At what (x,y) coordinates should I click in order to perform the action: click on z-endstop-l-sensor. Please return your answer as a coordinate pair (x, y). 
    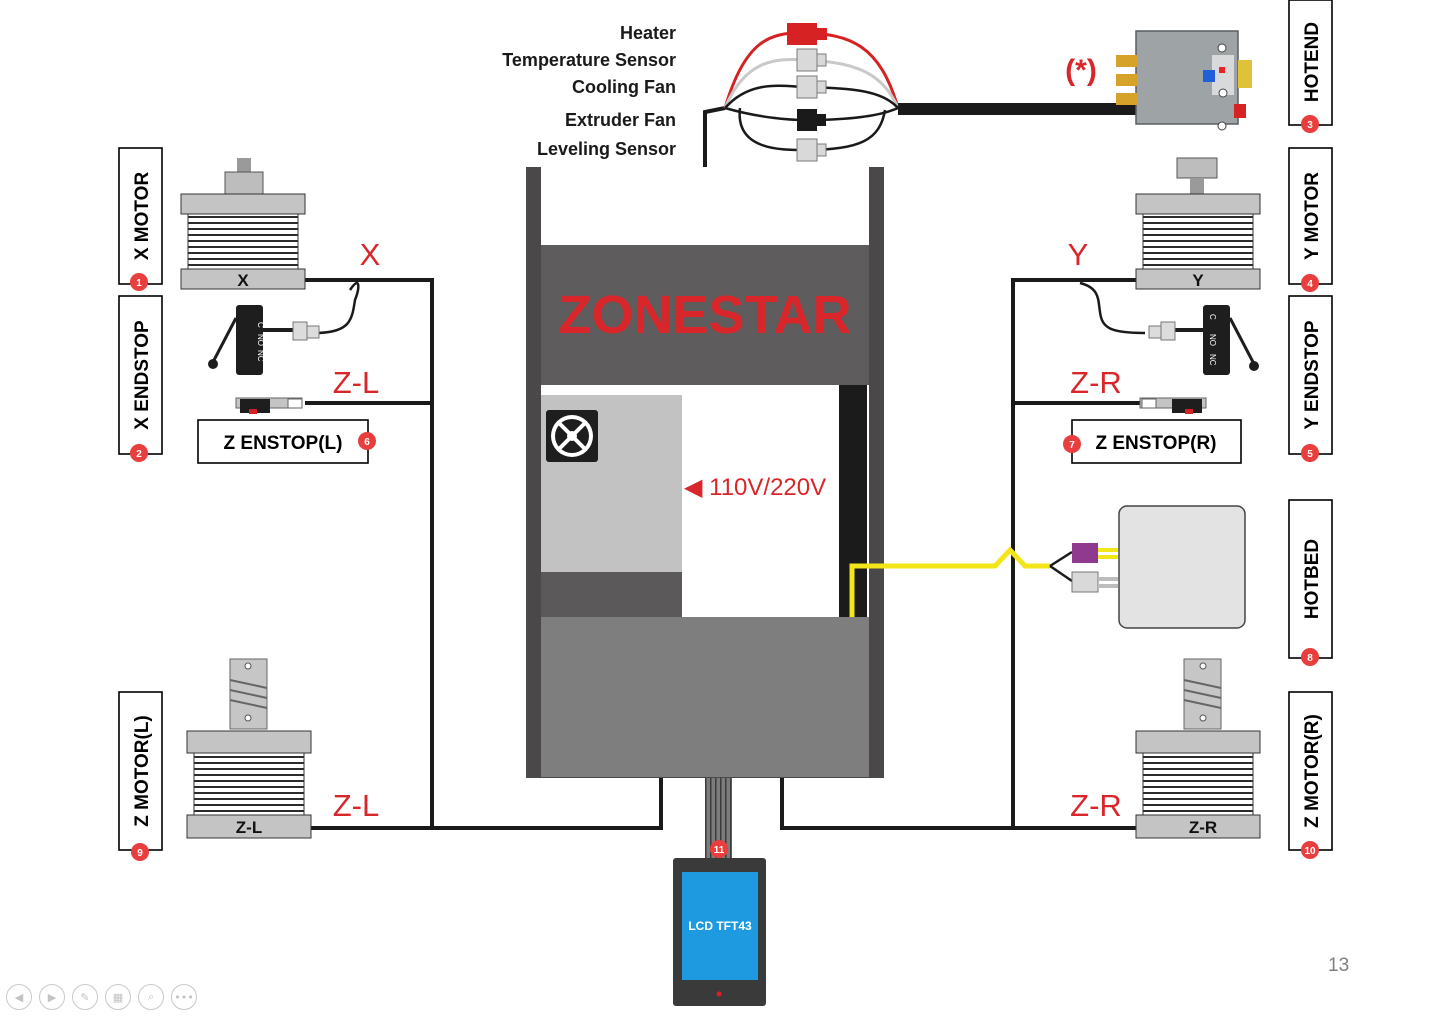
    Looking at the image, I should click on (269, 405).